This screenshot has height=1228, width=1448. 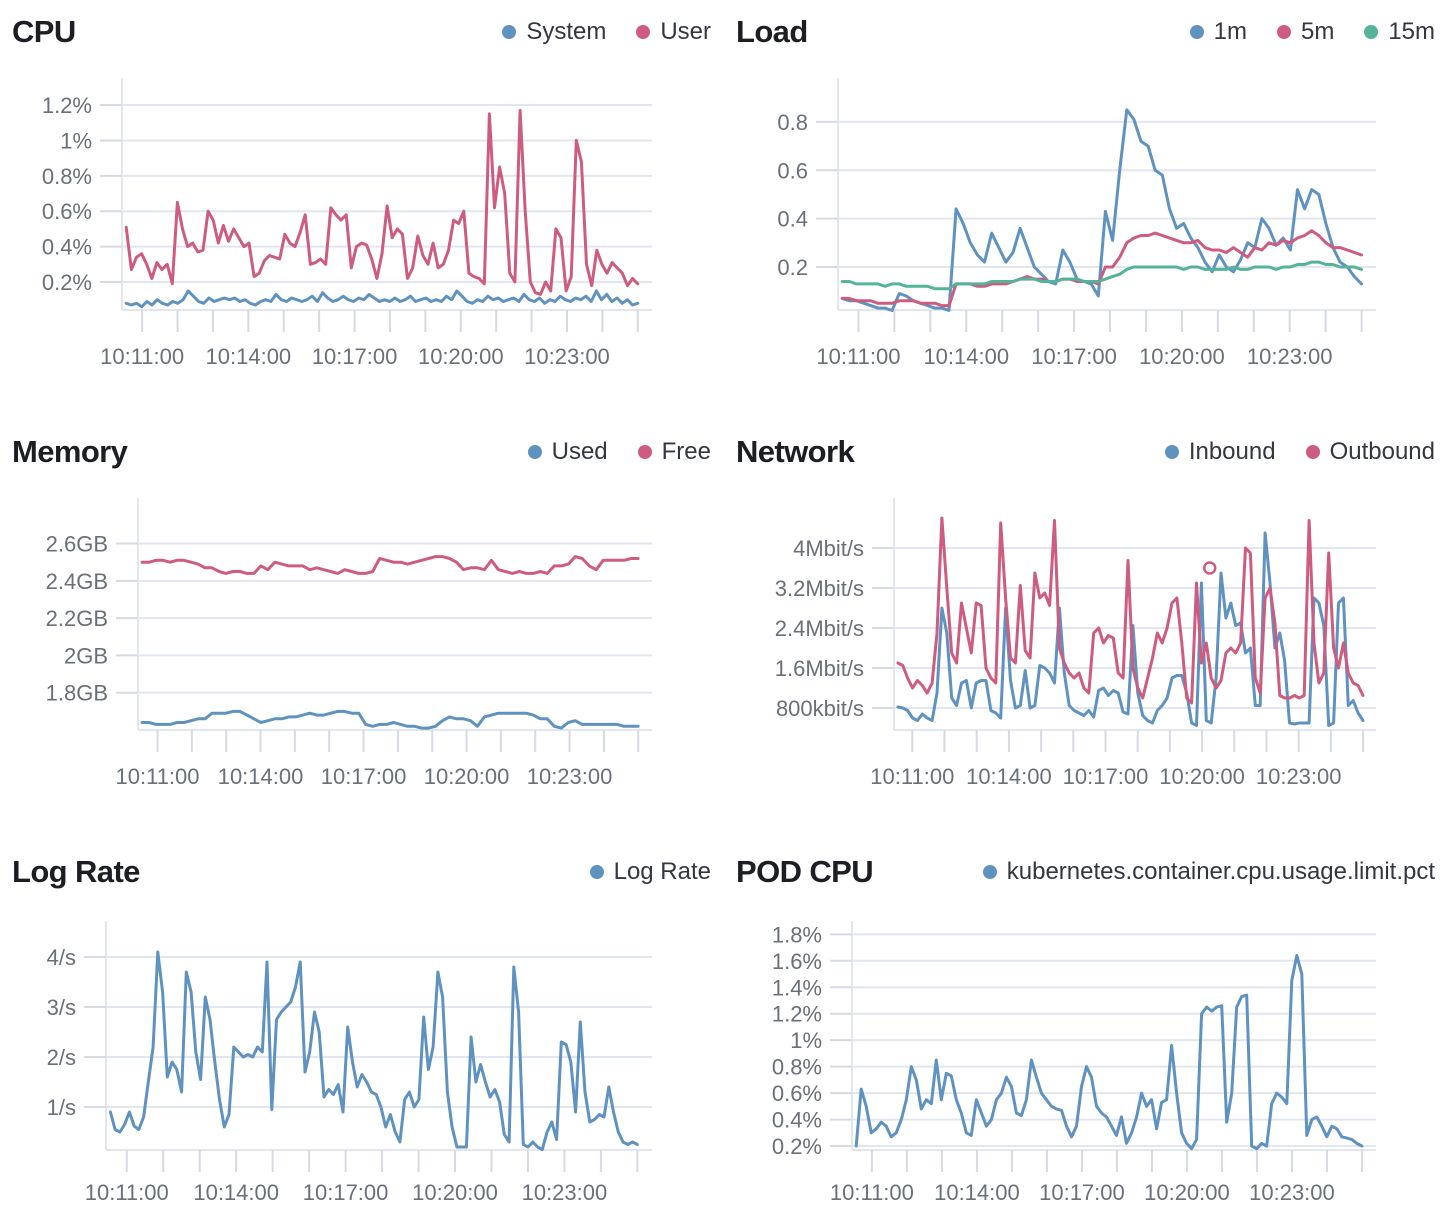 I want to click on legend-label: Inbound, so click(x=1232, y=451).